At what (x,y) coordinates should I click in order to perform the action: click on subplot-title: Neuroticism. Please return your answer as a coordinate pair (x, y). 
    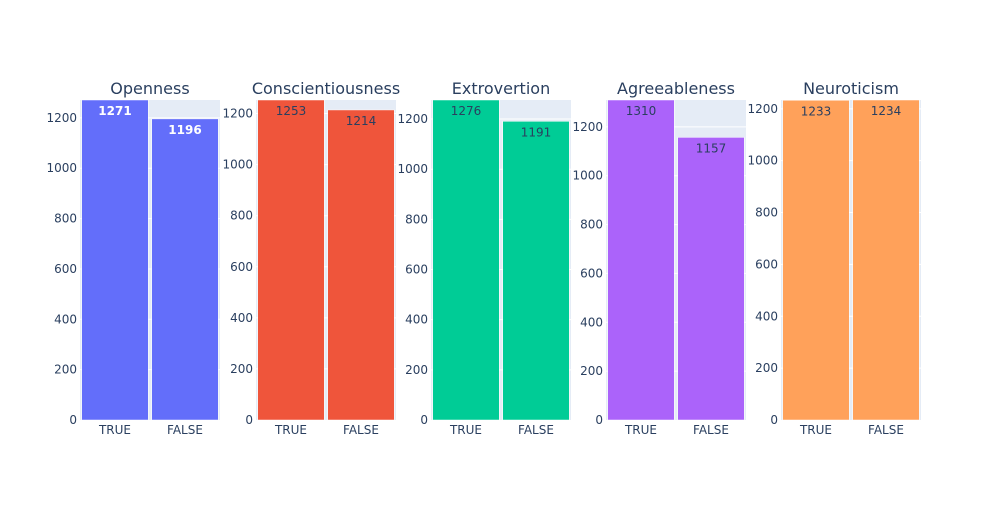
    Looking at the image, I should click on (851, 88).